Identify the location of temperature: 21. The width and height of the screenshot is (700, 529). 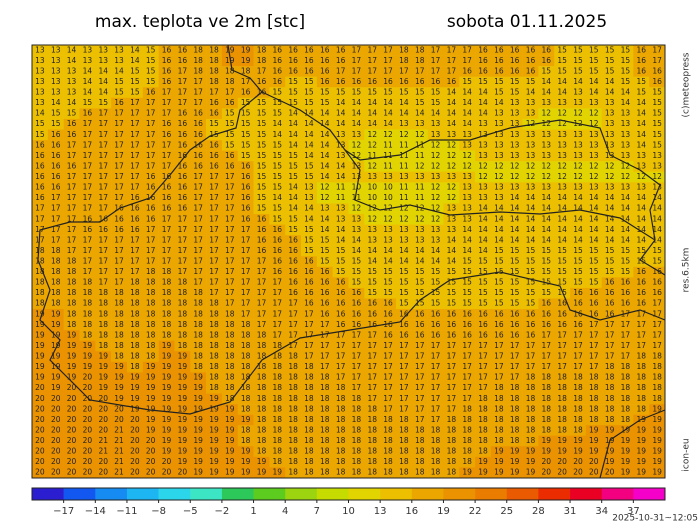
(103, 451).